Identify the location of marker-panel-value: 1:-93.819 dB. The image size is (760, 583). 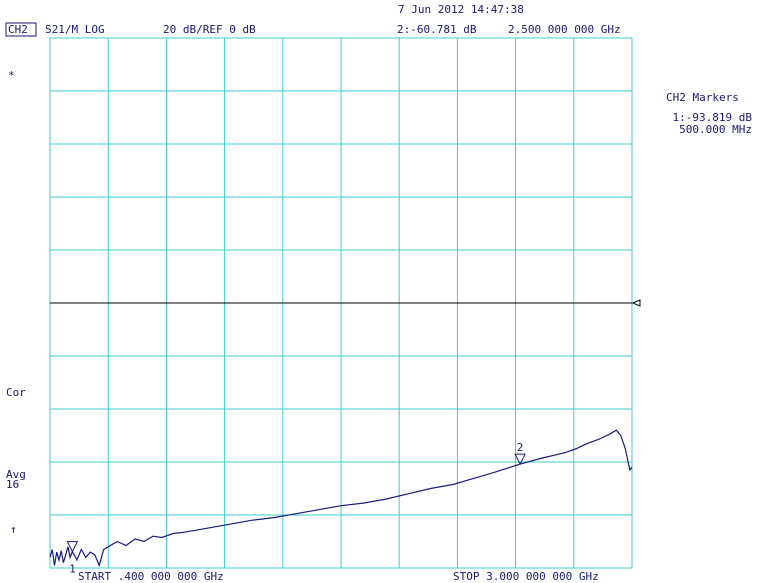
(713, 117).